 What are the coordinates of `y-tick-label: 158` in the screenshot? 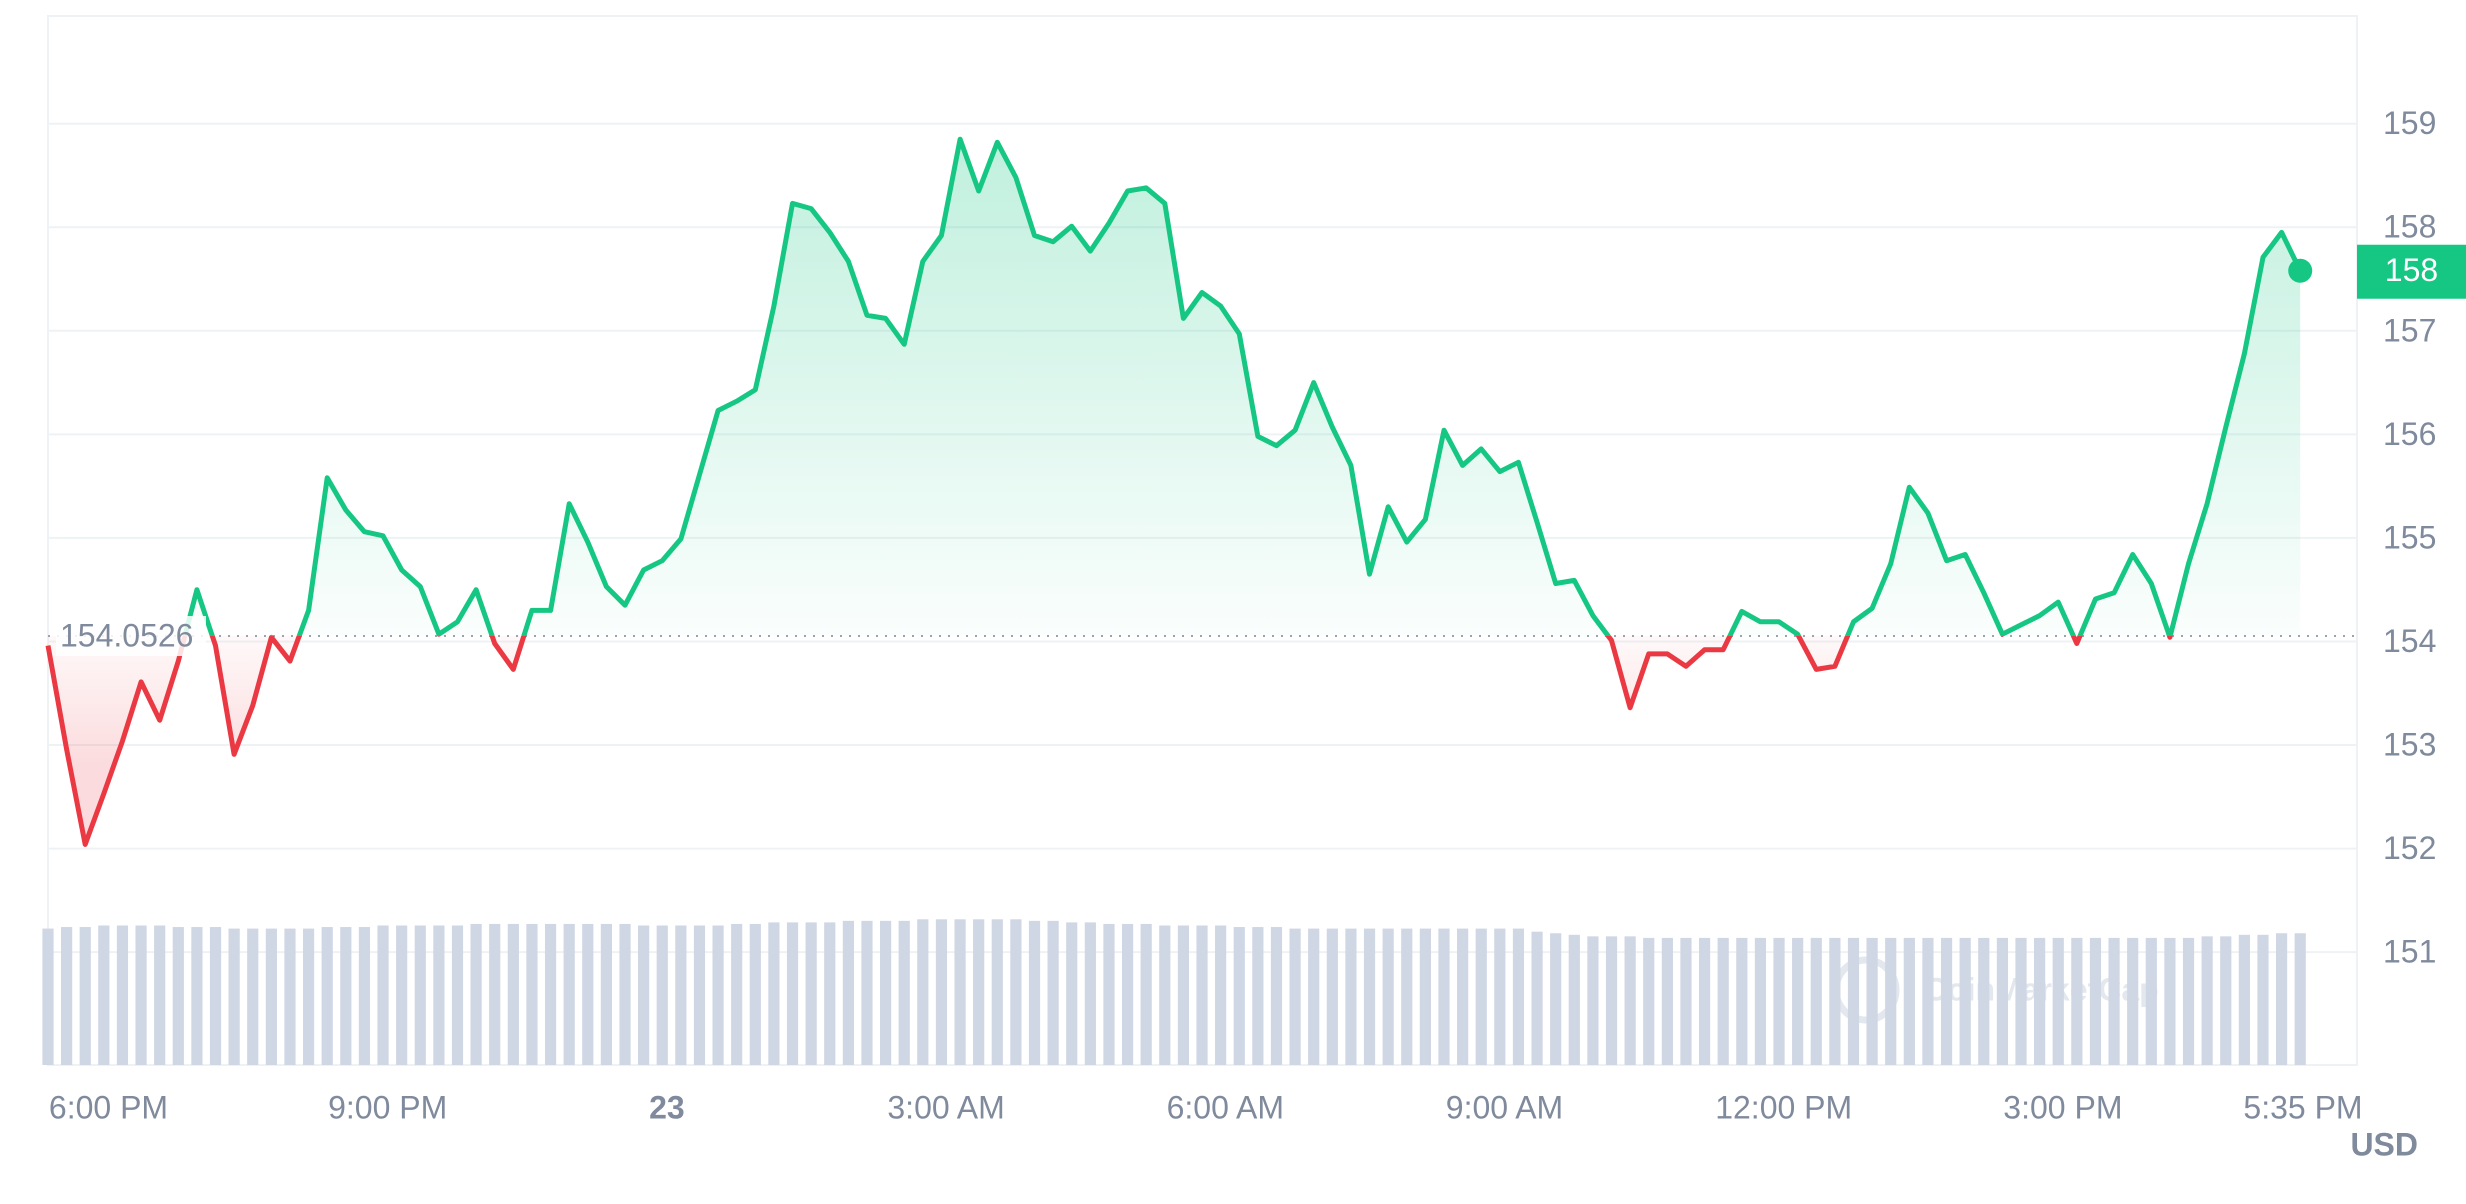 It's located at (2409, 227).